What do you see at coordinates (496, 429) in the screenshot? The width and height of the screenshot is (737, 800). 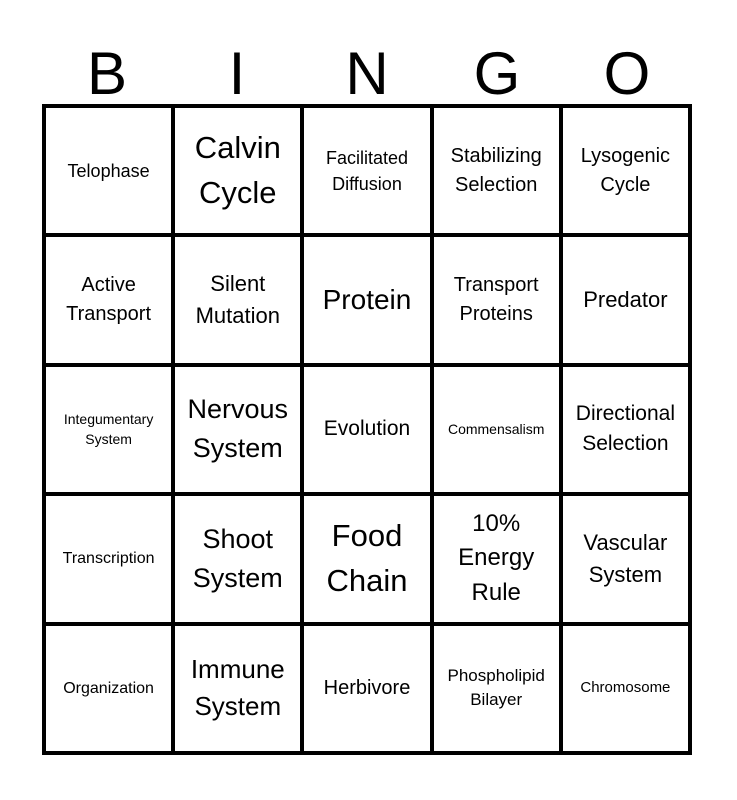 I see `bingo-cell-r3c4: Commensalism` at bounding box center [496, 429].